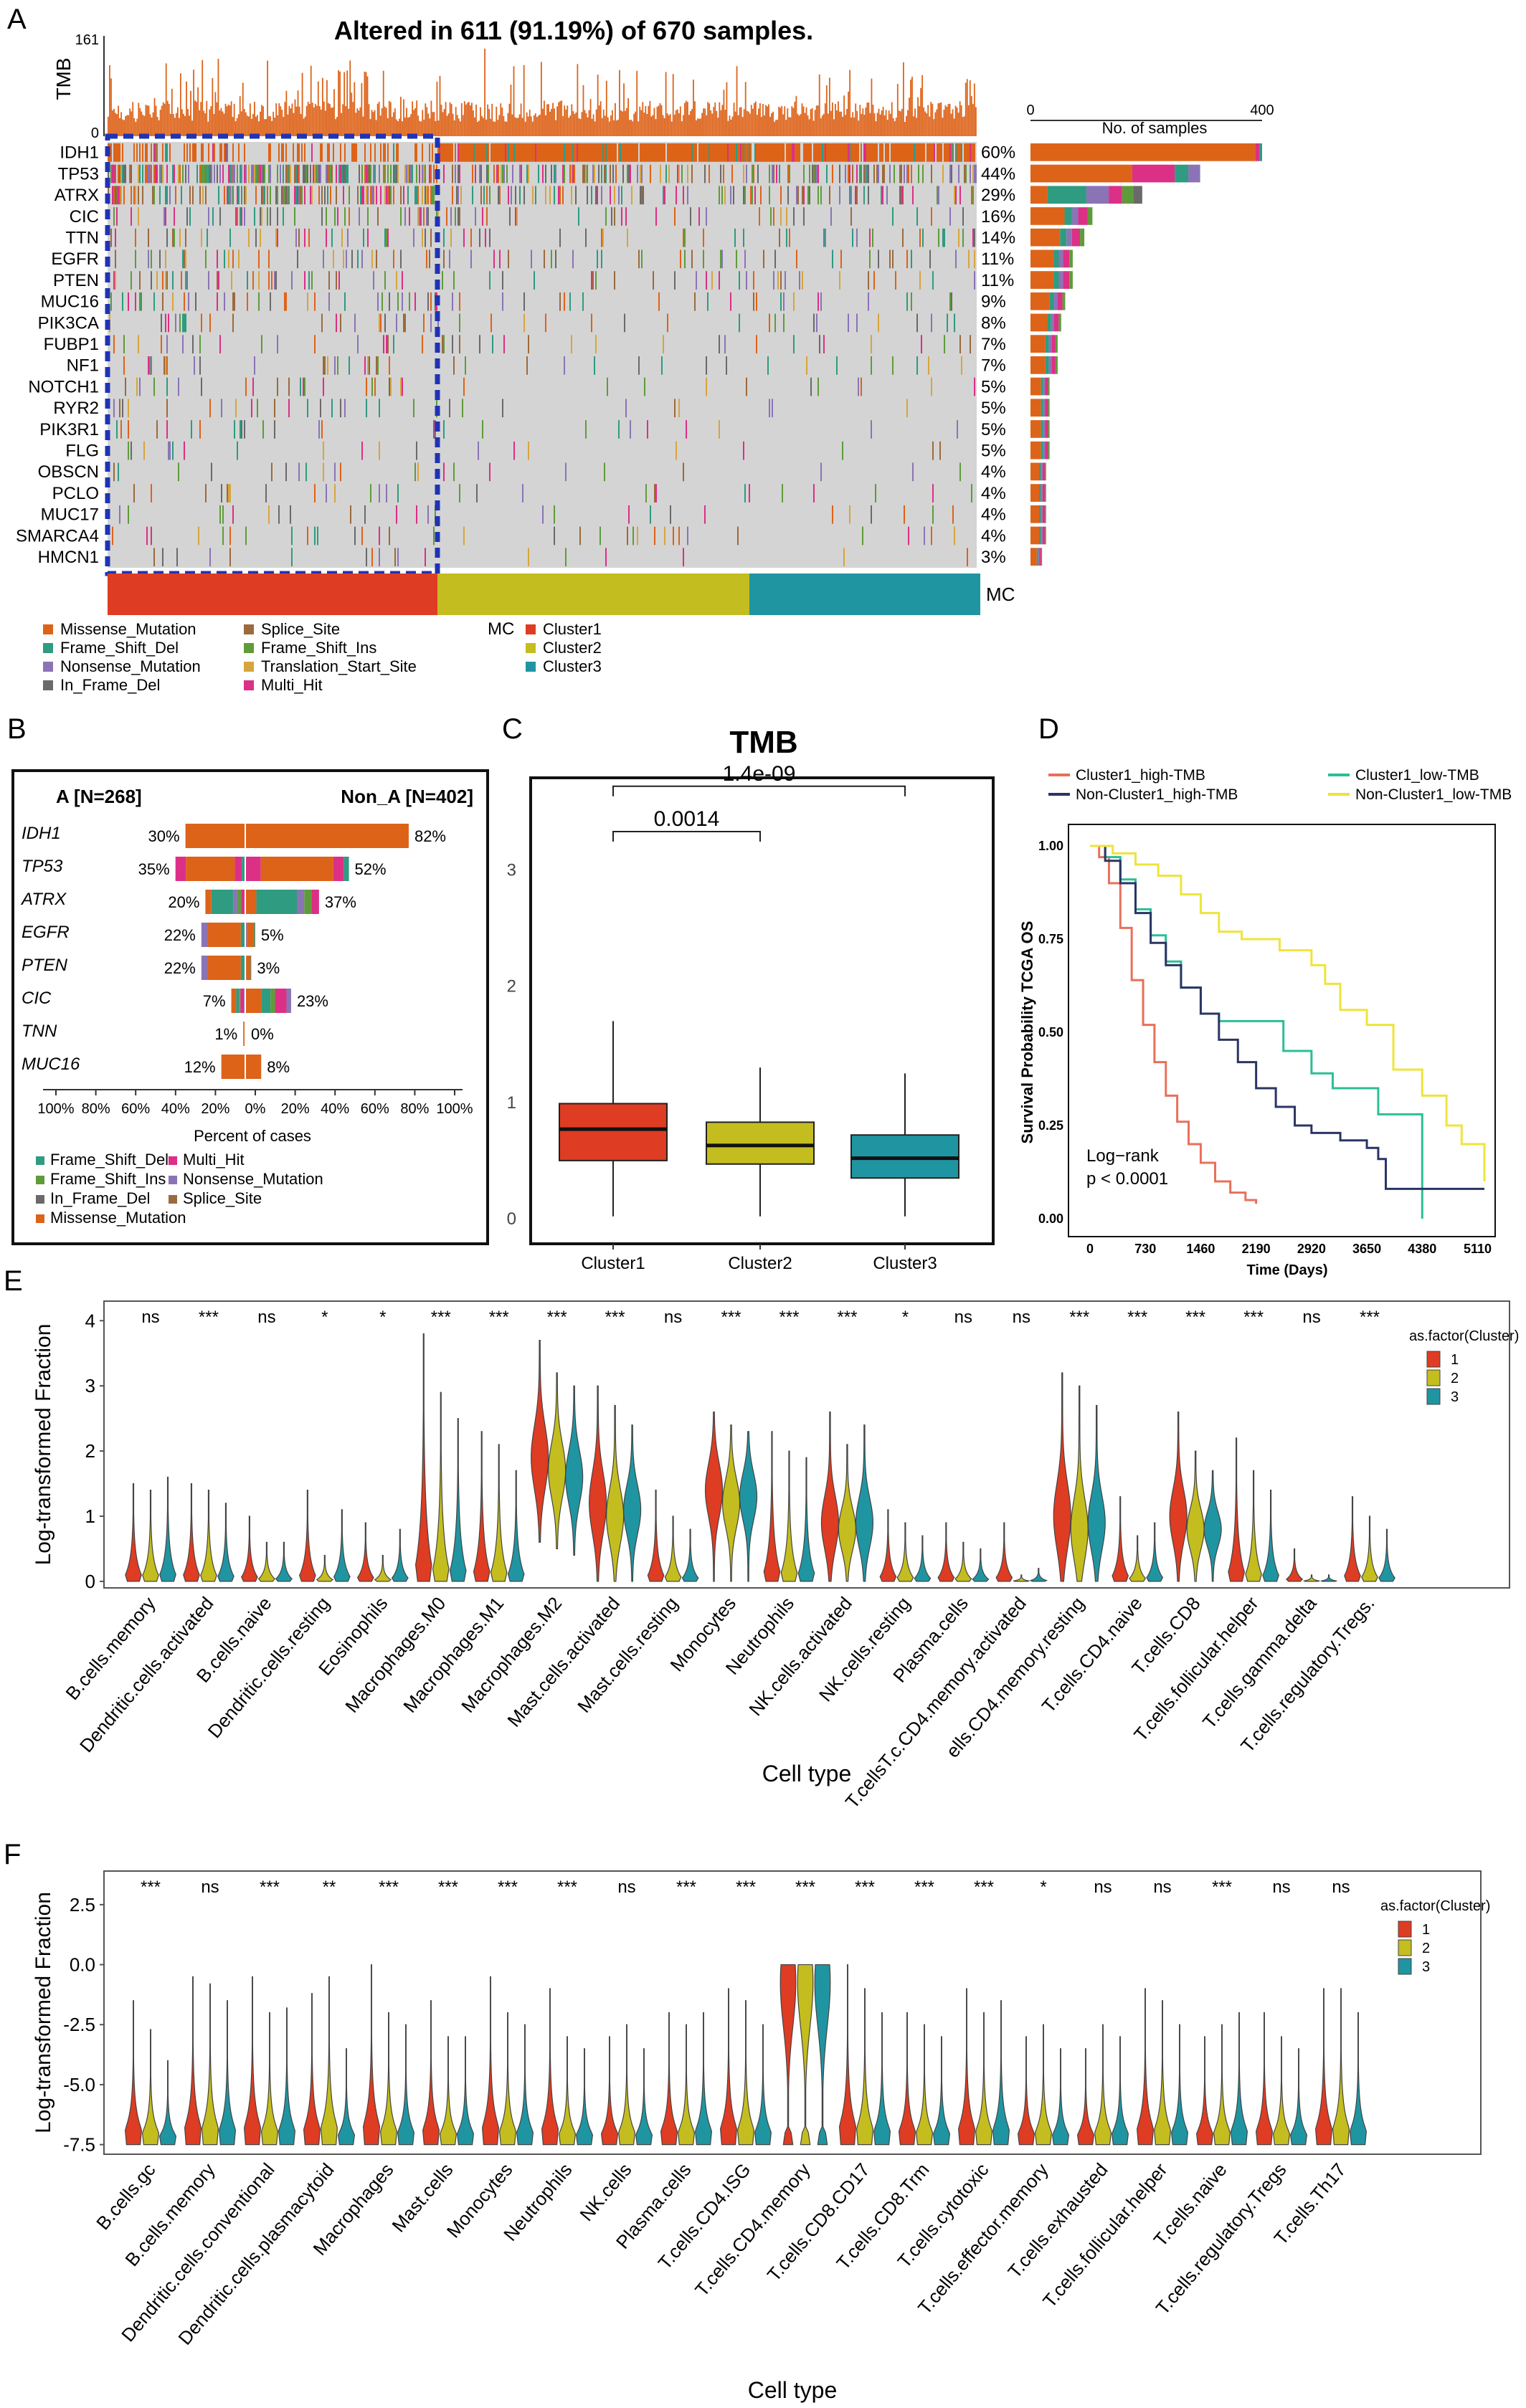  Describe the element at coordinates (557, 1317) in the screenshot. I see `violin-significance: ***` at that location.